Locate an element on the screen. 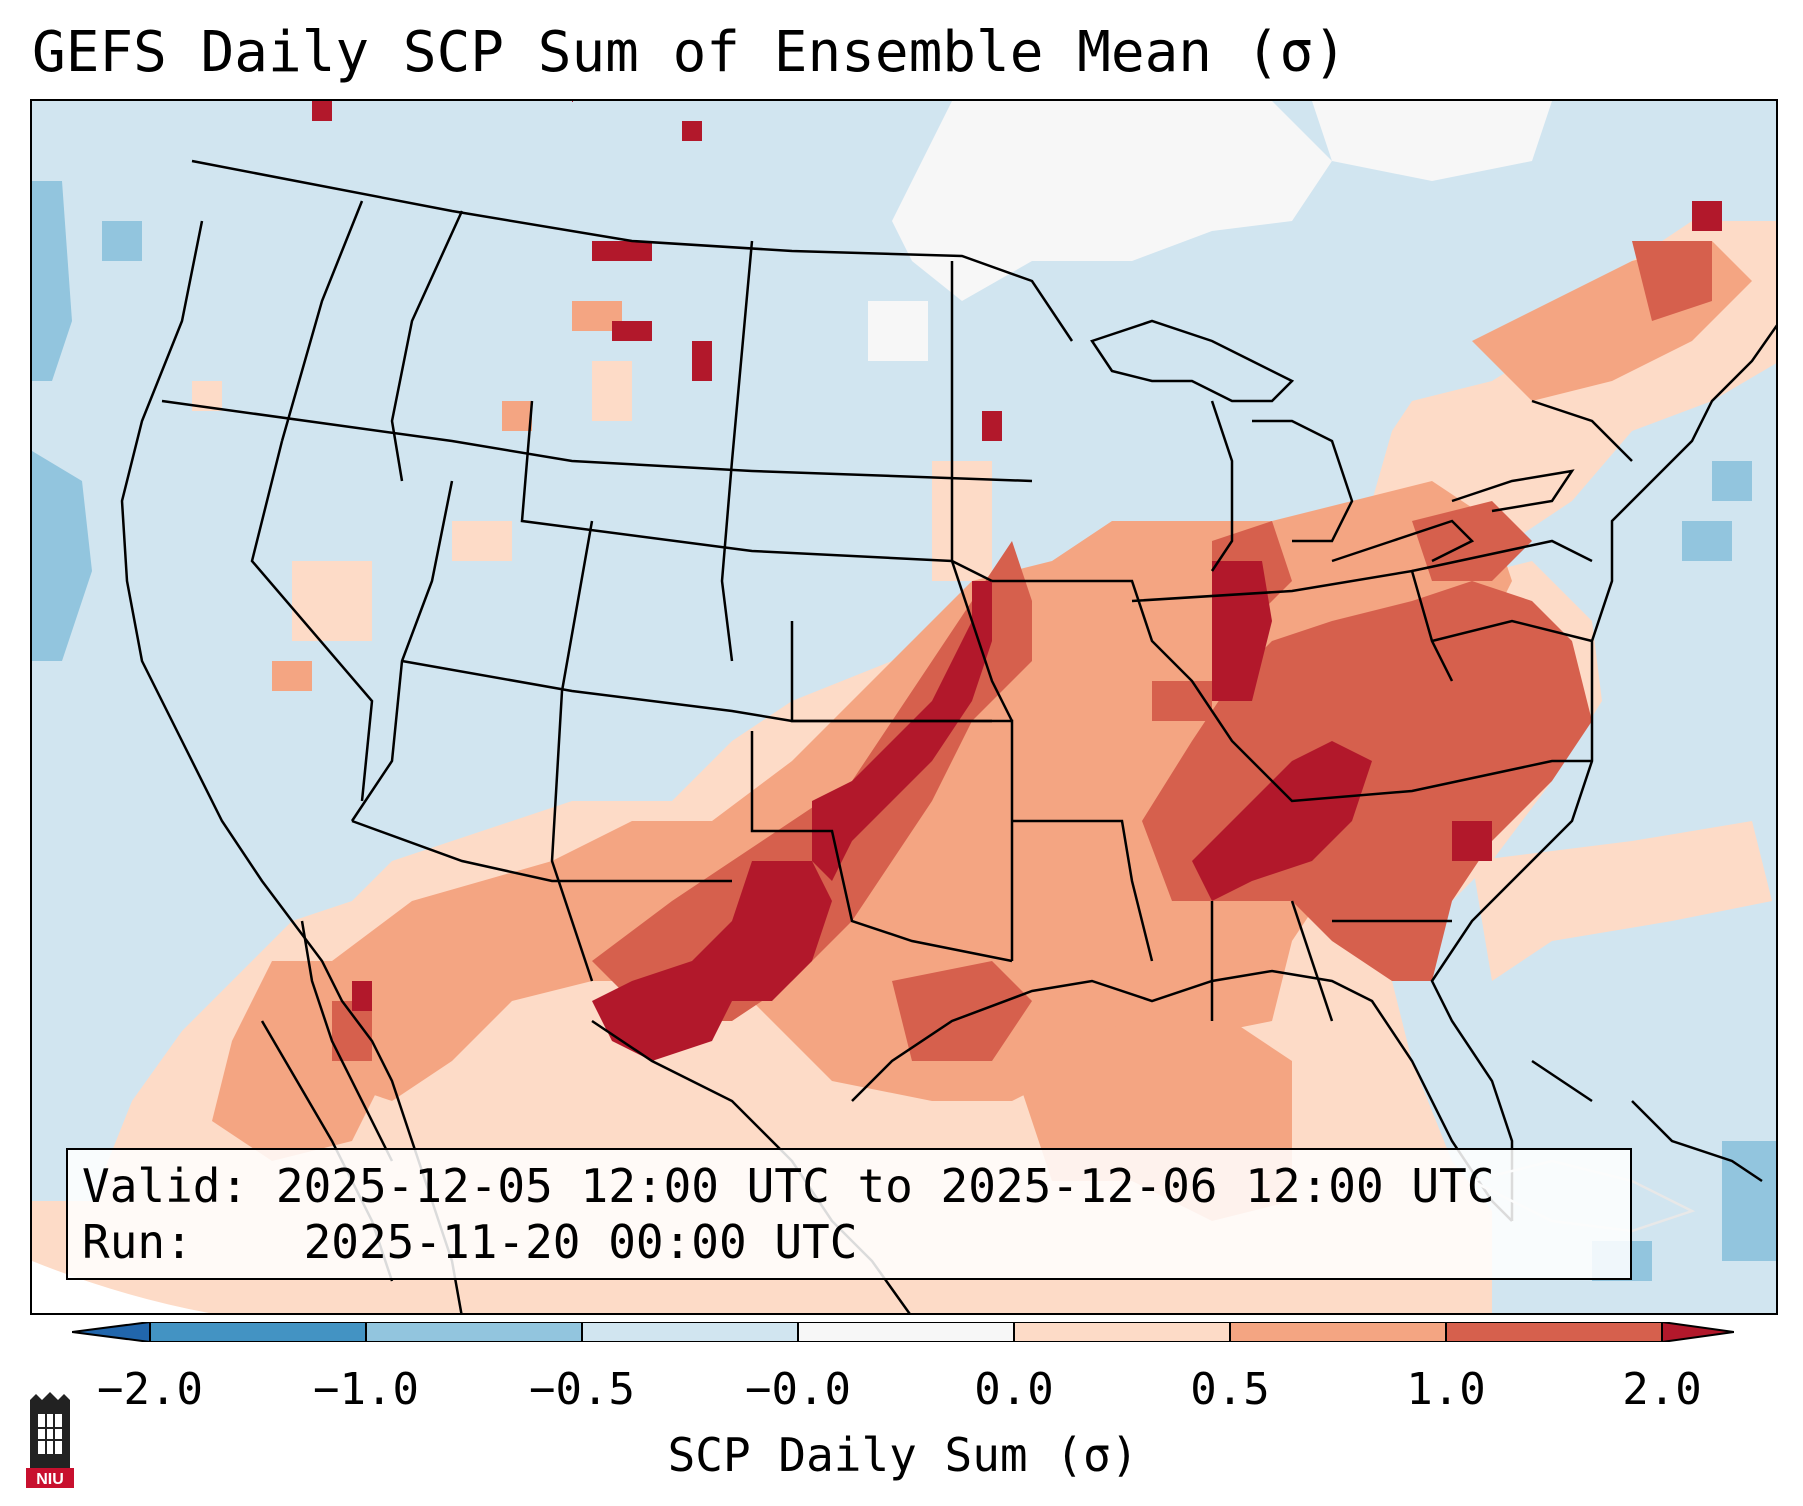 The width and height of the screenshot is (1803, 1506). colorbar-bin-zero is located at coordinates (906, 1332).